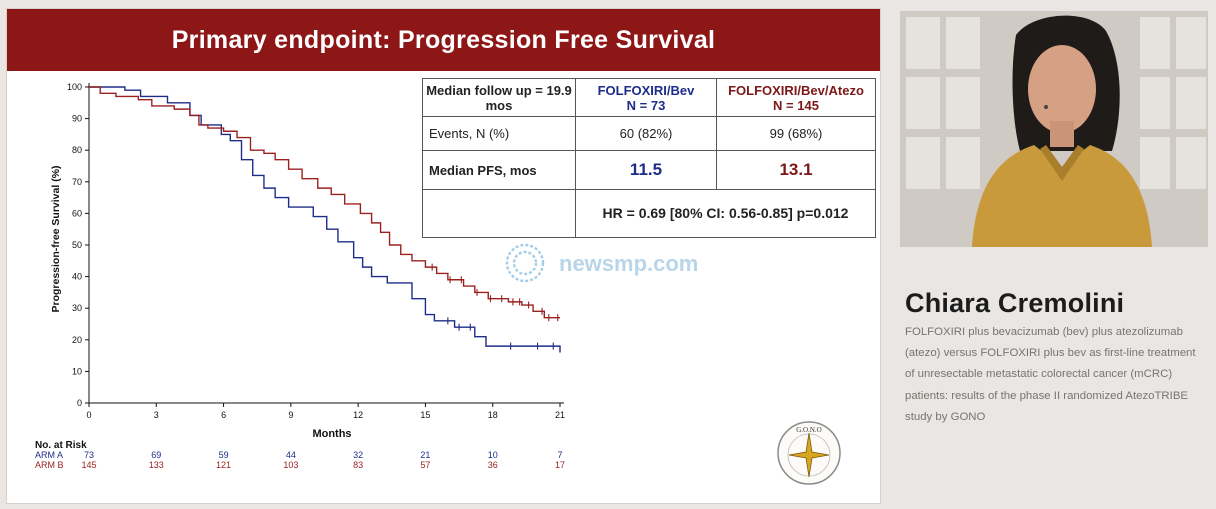 The image size is (1216, 509). I want to click on speaker-photo, so click(1054, 129).